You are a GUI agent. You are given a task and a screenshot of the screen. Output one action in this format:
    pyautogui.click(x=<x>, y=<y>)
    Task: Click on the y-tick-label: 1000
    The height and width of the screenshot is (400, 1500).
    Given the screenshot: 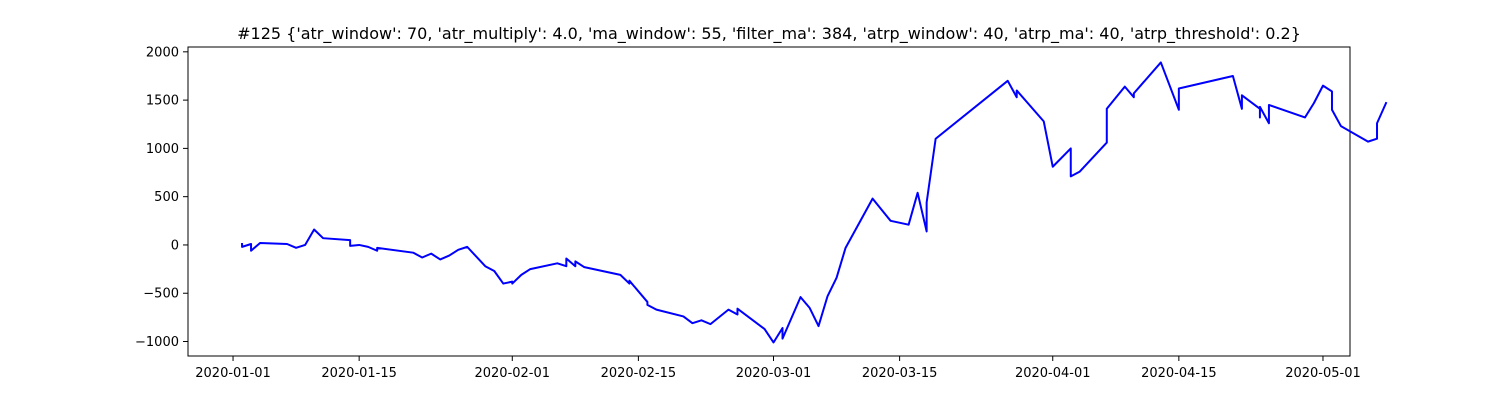 What is the action you would take?
    pyautogui.click(x=162, y=149)
    